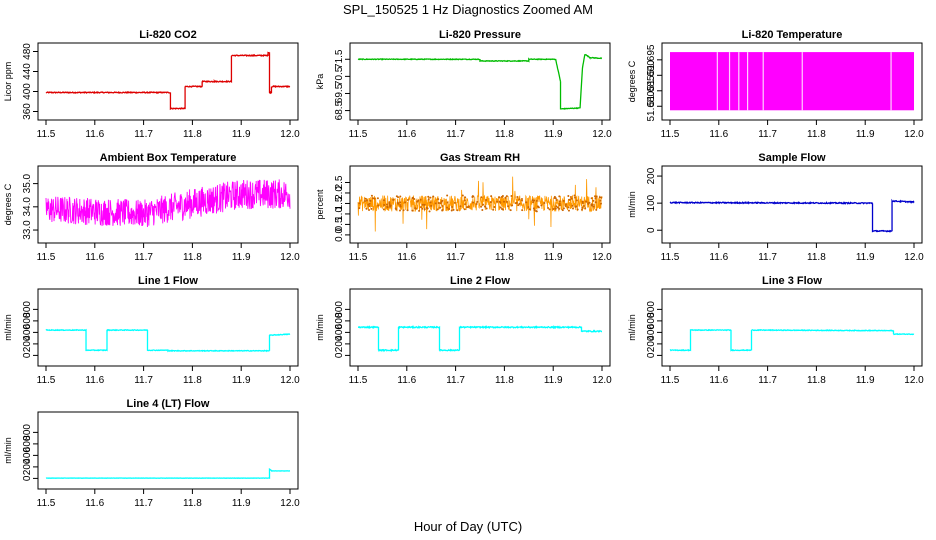 The width and height of the screenshot is (936, 540). What do you see at coordinates (792, 281) in the screenshot?
I see `panel-title: Line 3 Flow` at bounding box center [792, 281].